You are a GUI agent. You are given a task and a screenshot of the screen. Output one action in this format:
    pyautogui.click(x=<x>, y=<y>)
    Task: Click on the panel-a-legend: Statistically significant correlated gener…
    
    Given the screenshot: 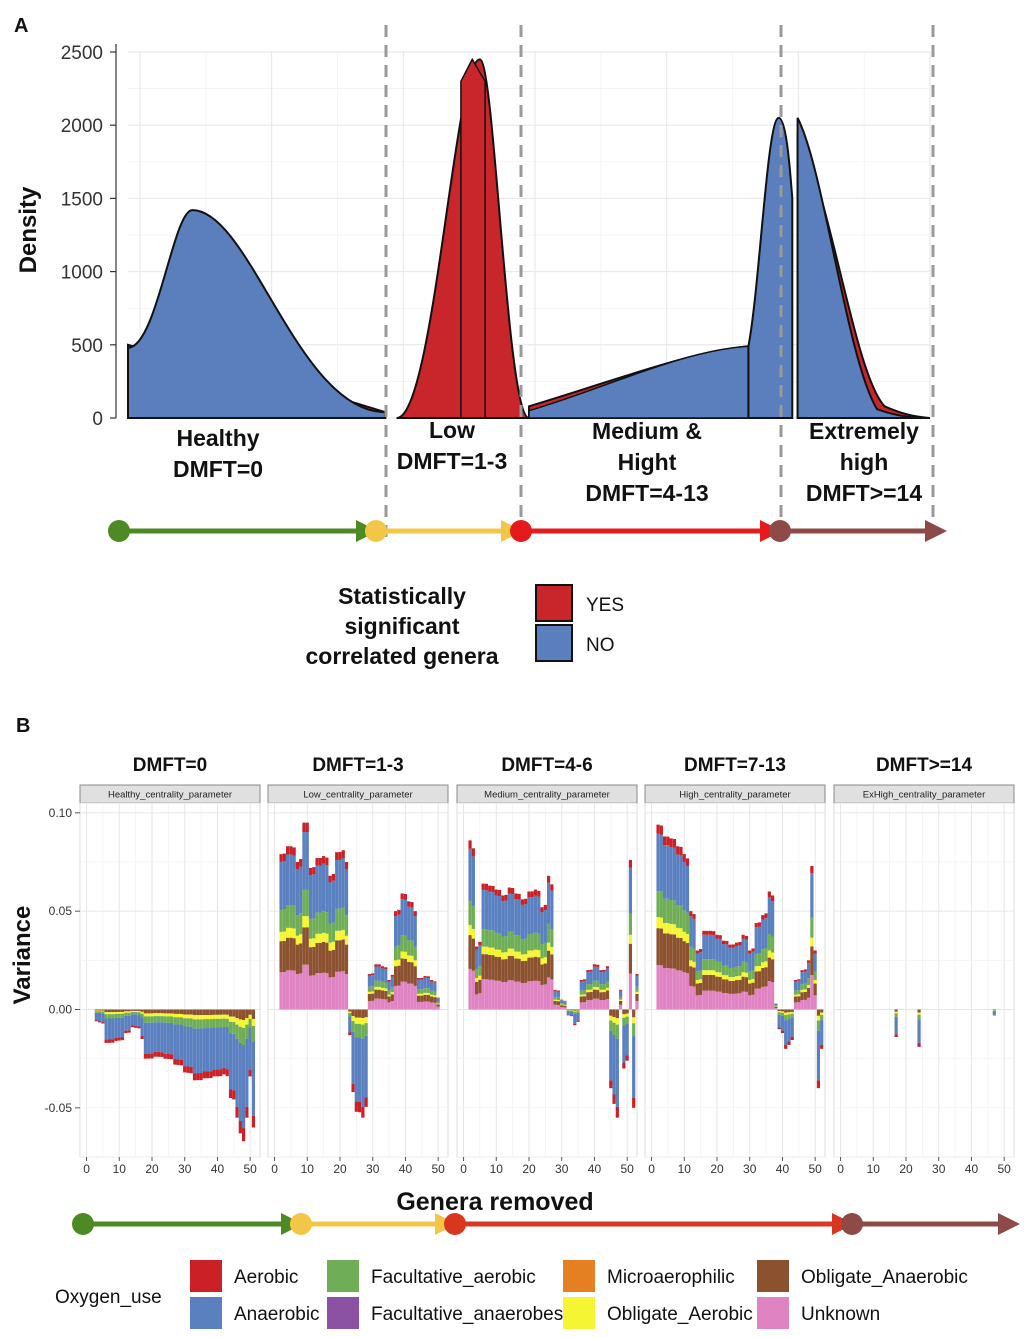 What is the action you would take?
    pyautogui.click(x=464, y=626)
    